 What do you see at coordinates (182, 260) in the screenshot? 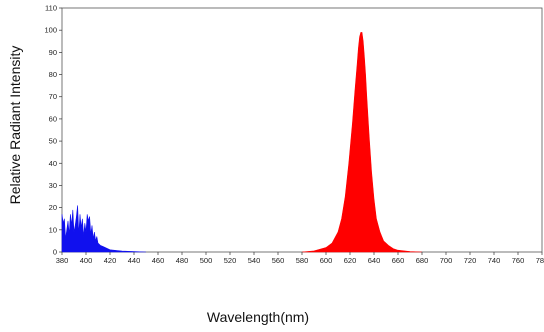
I see `x-tick-label: 480` at bounding box center [182, 260].